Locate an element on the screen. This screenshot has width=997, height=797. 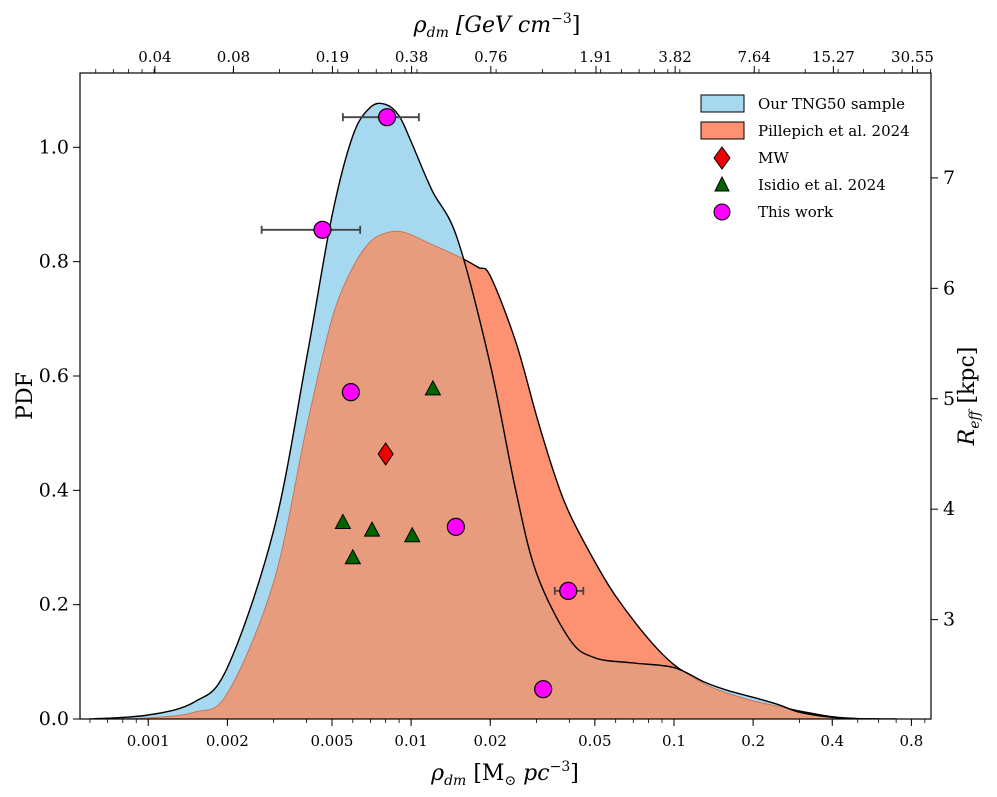
bottom-tick-label-5: 0.05 is located at coordinates (594, 741).